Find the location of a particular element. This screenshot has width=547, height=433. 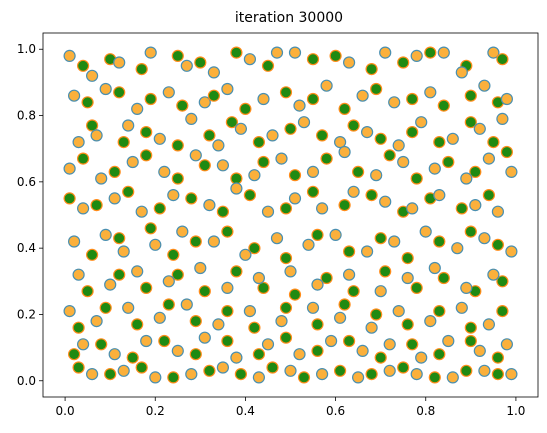

chart-title: iteration 30000 is located at coordinates (289, 18).